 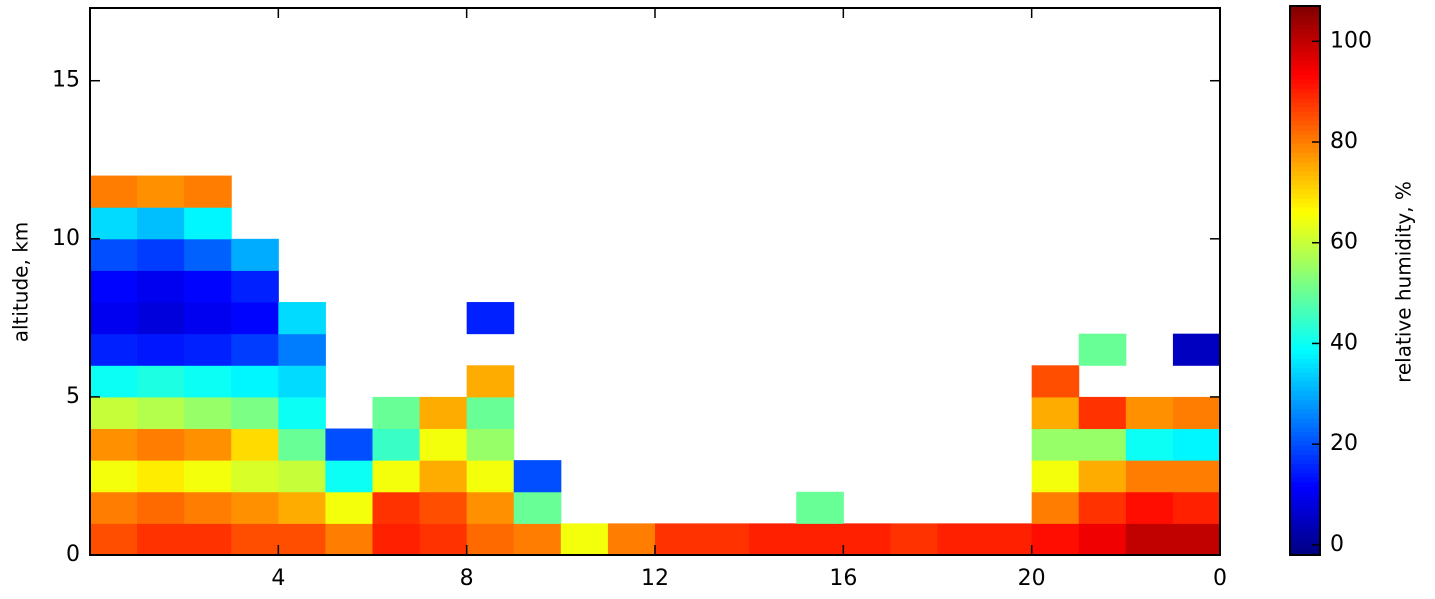 What do you see at coordinates (73, 554) in the screenshot?
I see `y-tick-label: 0` at bounding box center [73, 554].